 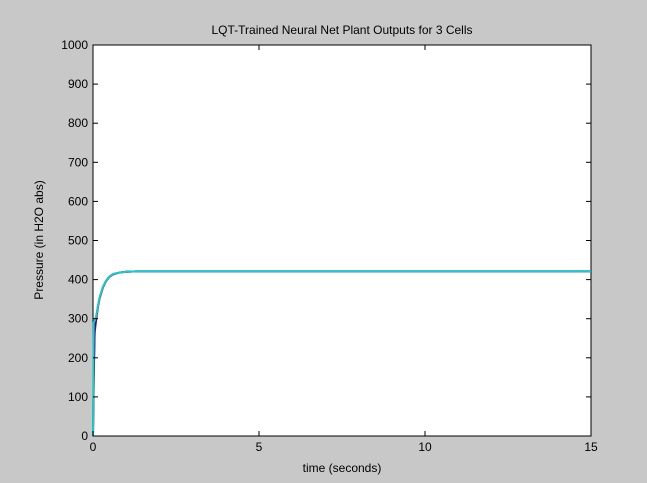 I want to click on y-tick-label: 0, so click(x=84, y=436).